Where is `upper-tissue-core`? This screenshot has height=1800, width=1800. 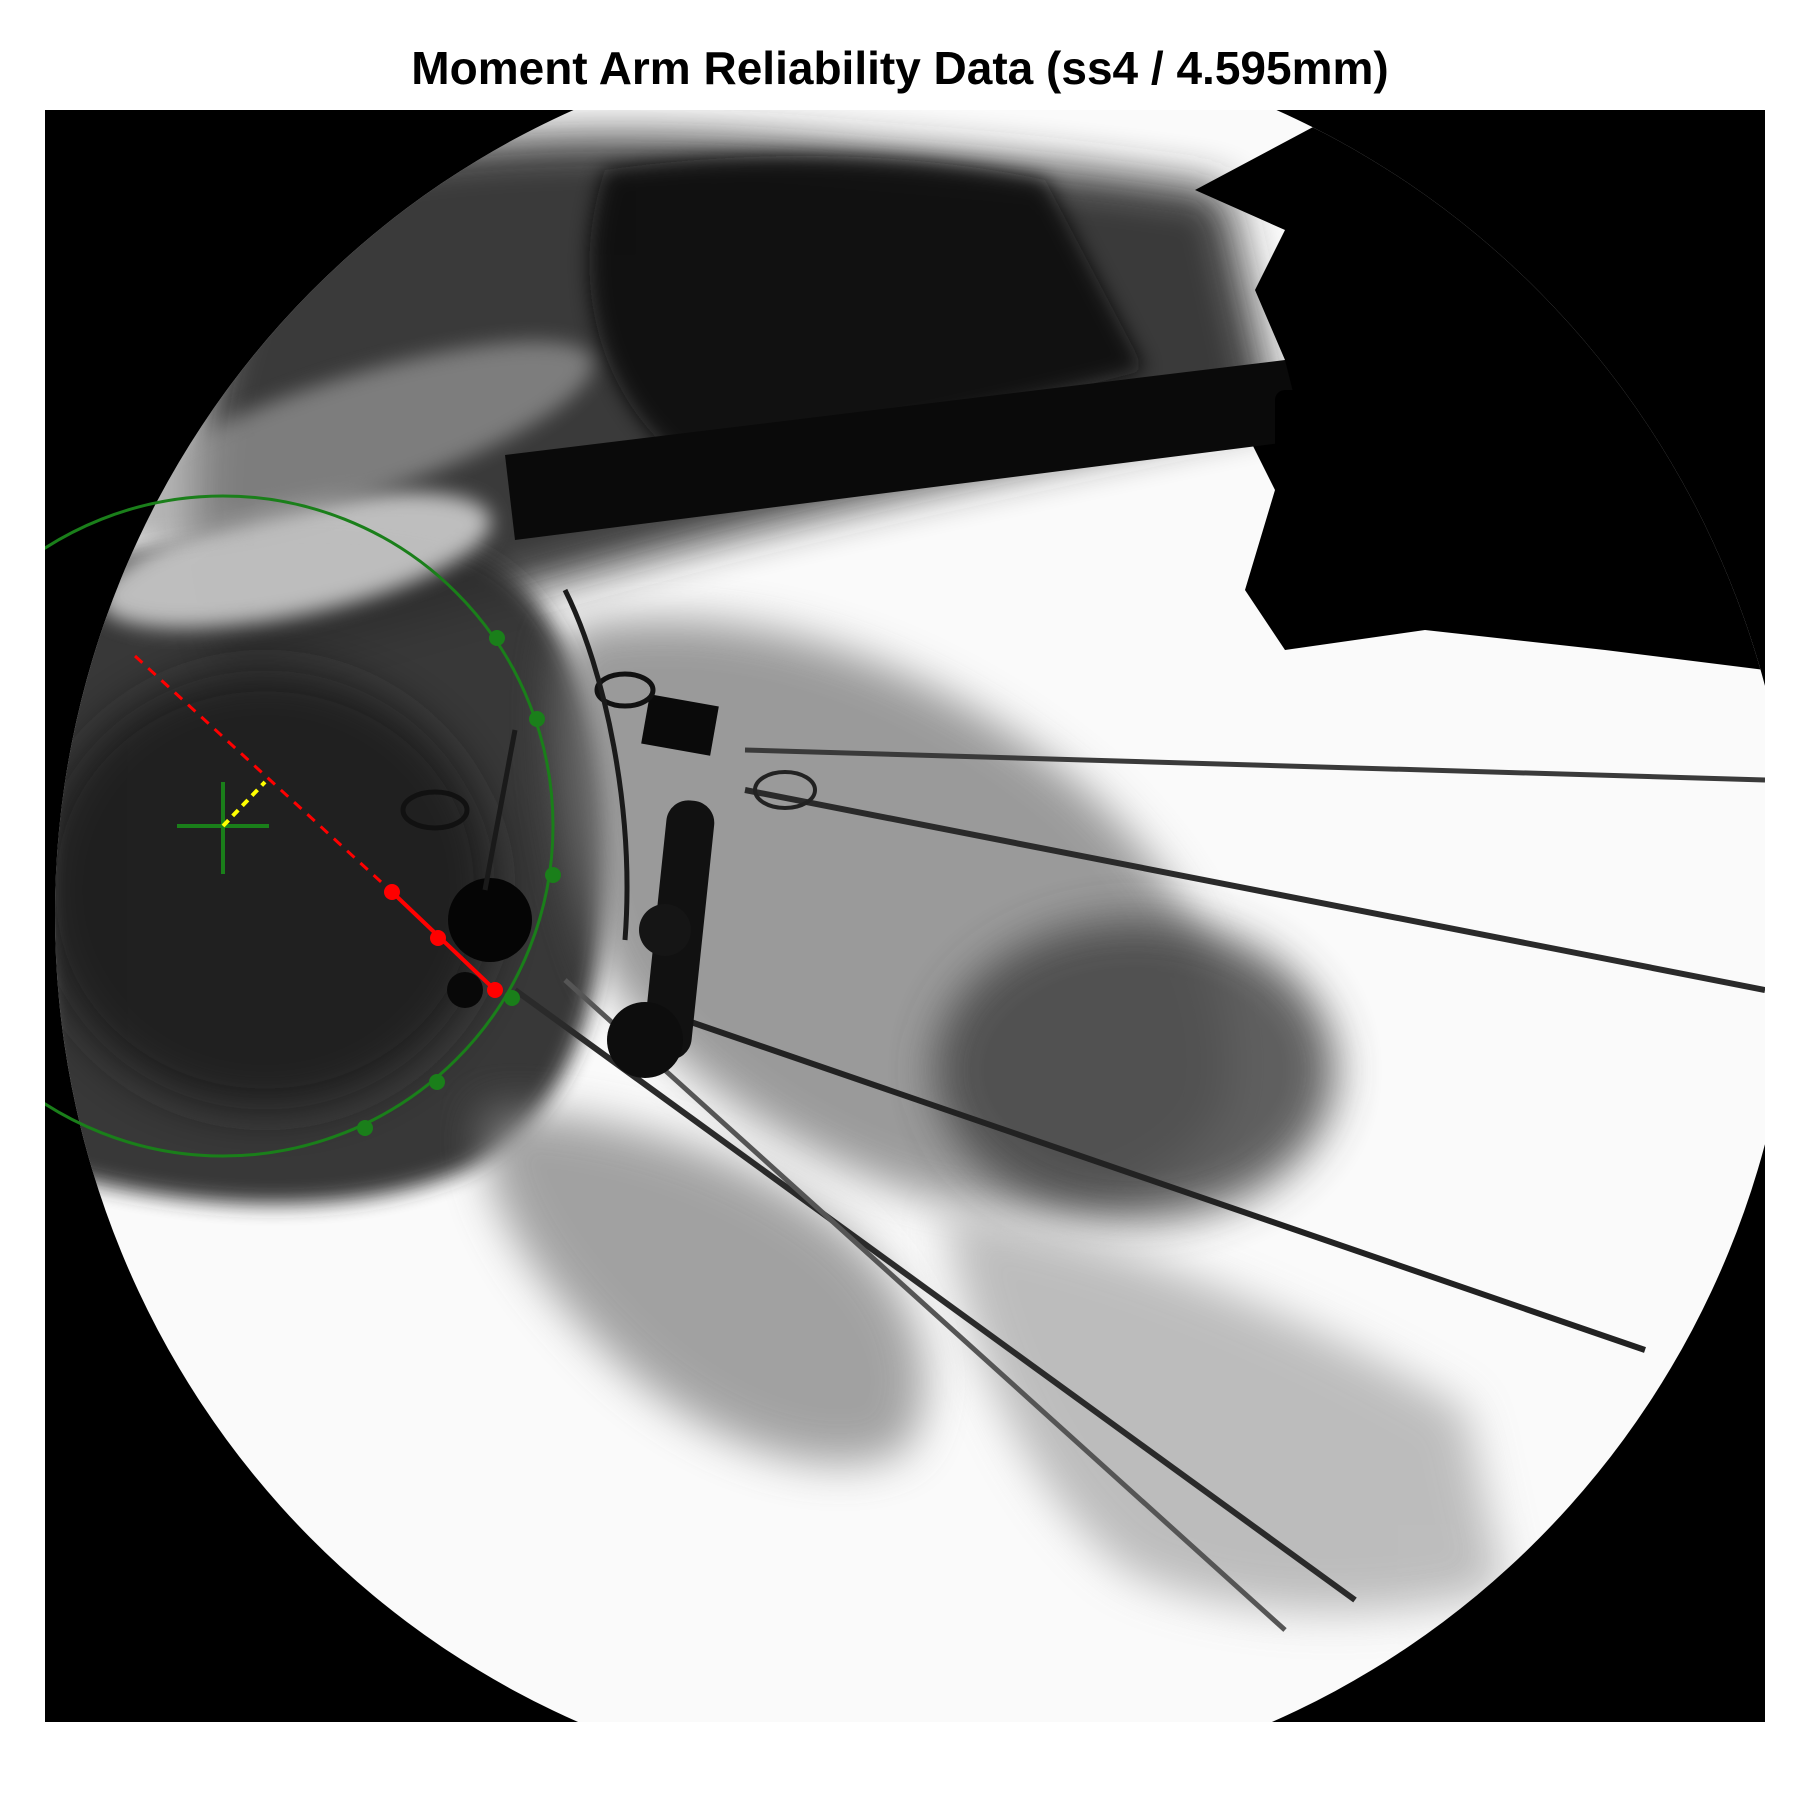
upper-tissue-core is located at coordinates (867, 313).